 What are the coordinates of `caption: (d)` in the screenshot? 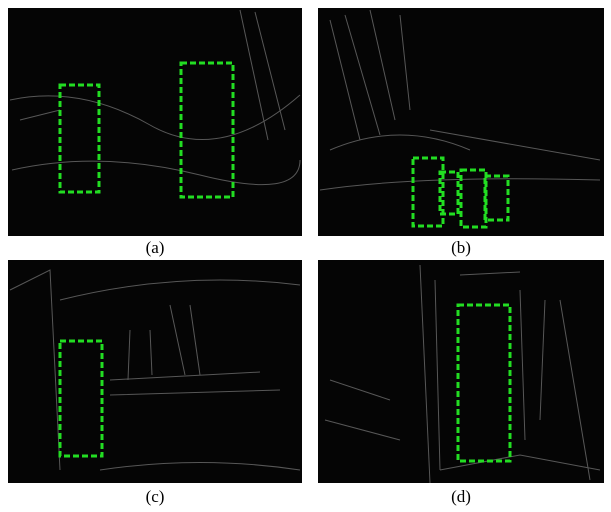 It's located at (461, 496).